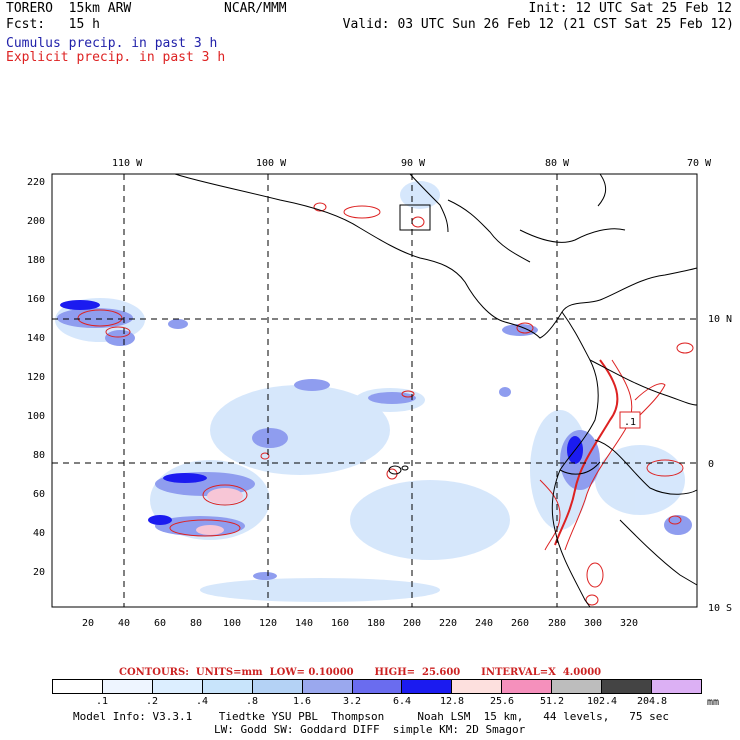 The image size is (740, 740). What do you see at coordinates (352, 701) in the screenshot?
I see `colorbar-label: 3.2` at bounding box center [352, 701].